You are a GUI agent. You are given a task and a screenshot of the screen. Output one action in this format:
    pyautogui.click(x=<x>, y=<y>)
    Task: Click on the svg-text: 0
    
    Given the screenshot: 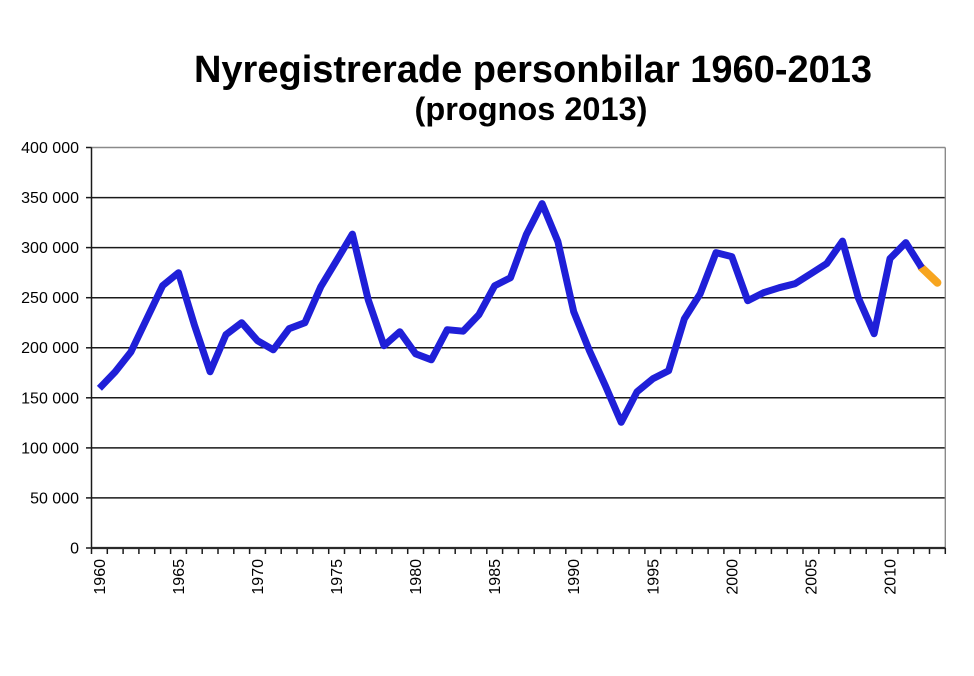 What is the action you would take?
    pyautogui.click(x=74, y=549)
    